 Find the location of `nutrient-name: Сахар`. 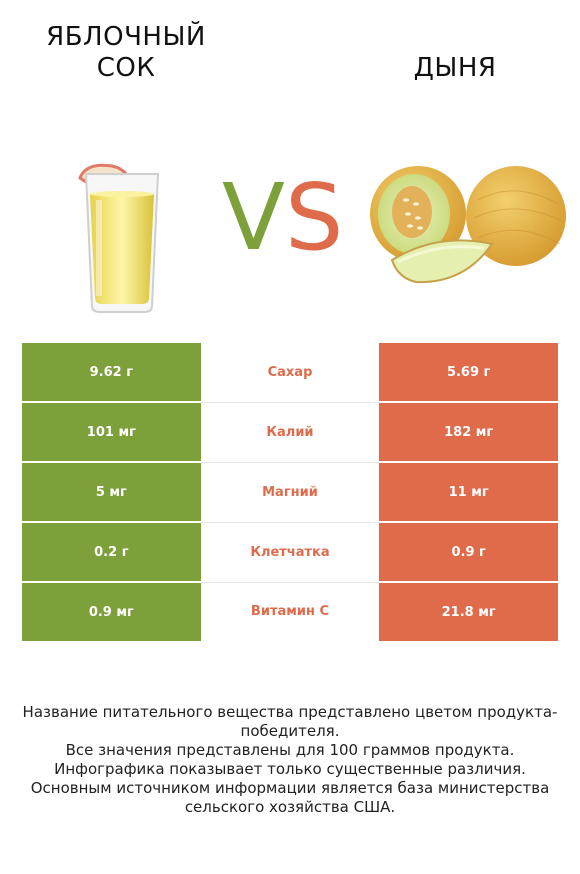

nutrient-name: Сахар is located at coordinates (290, 372).